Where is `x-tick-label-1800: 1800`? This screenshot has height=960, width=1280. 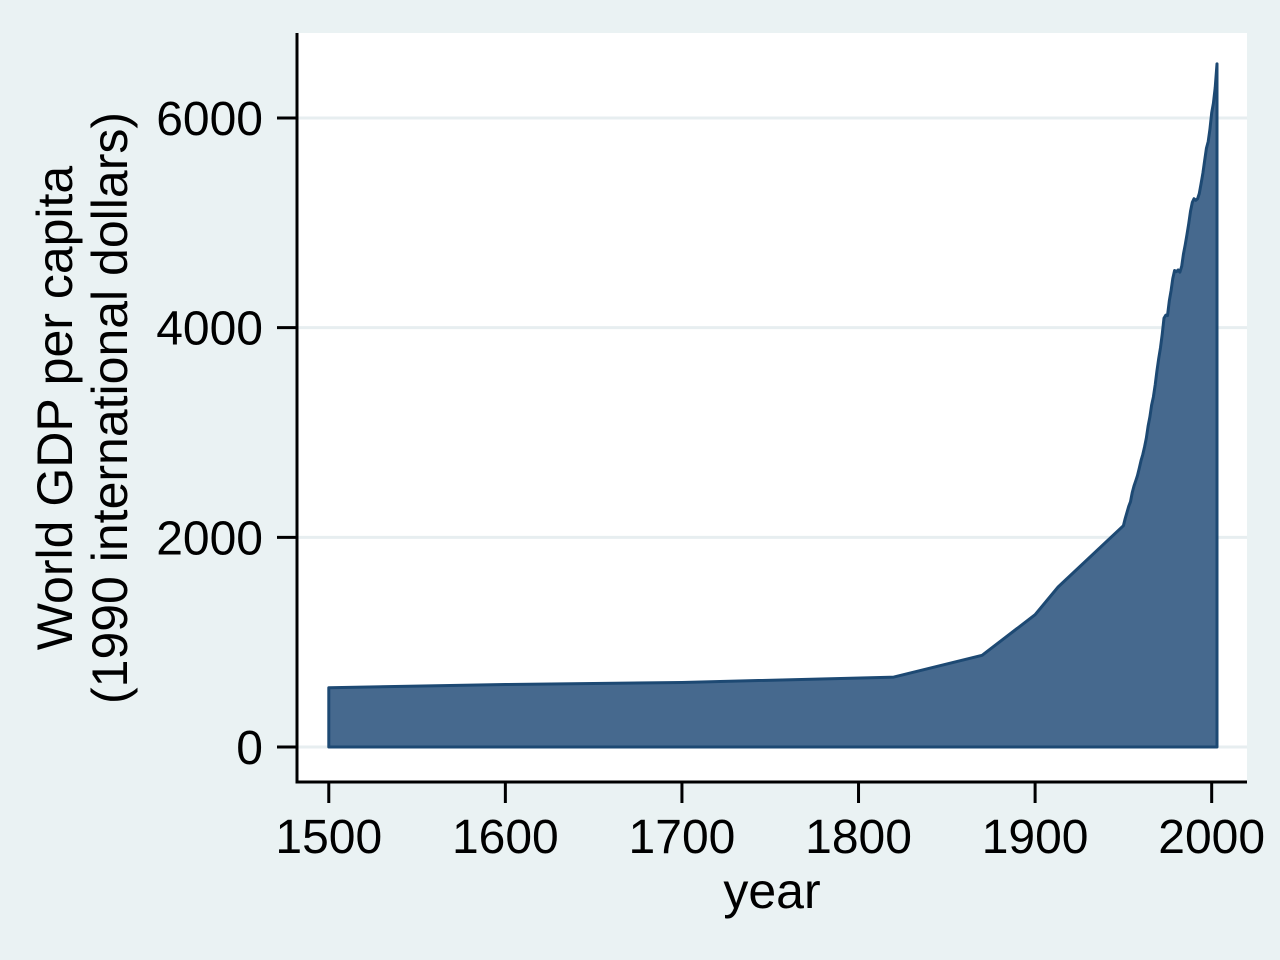 x-tick-label-1800: 1800 is located at coordinates (858, 837).